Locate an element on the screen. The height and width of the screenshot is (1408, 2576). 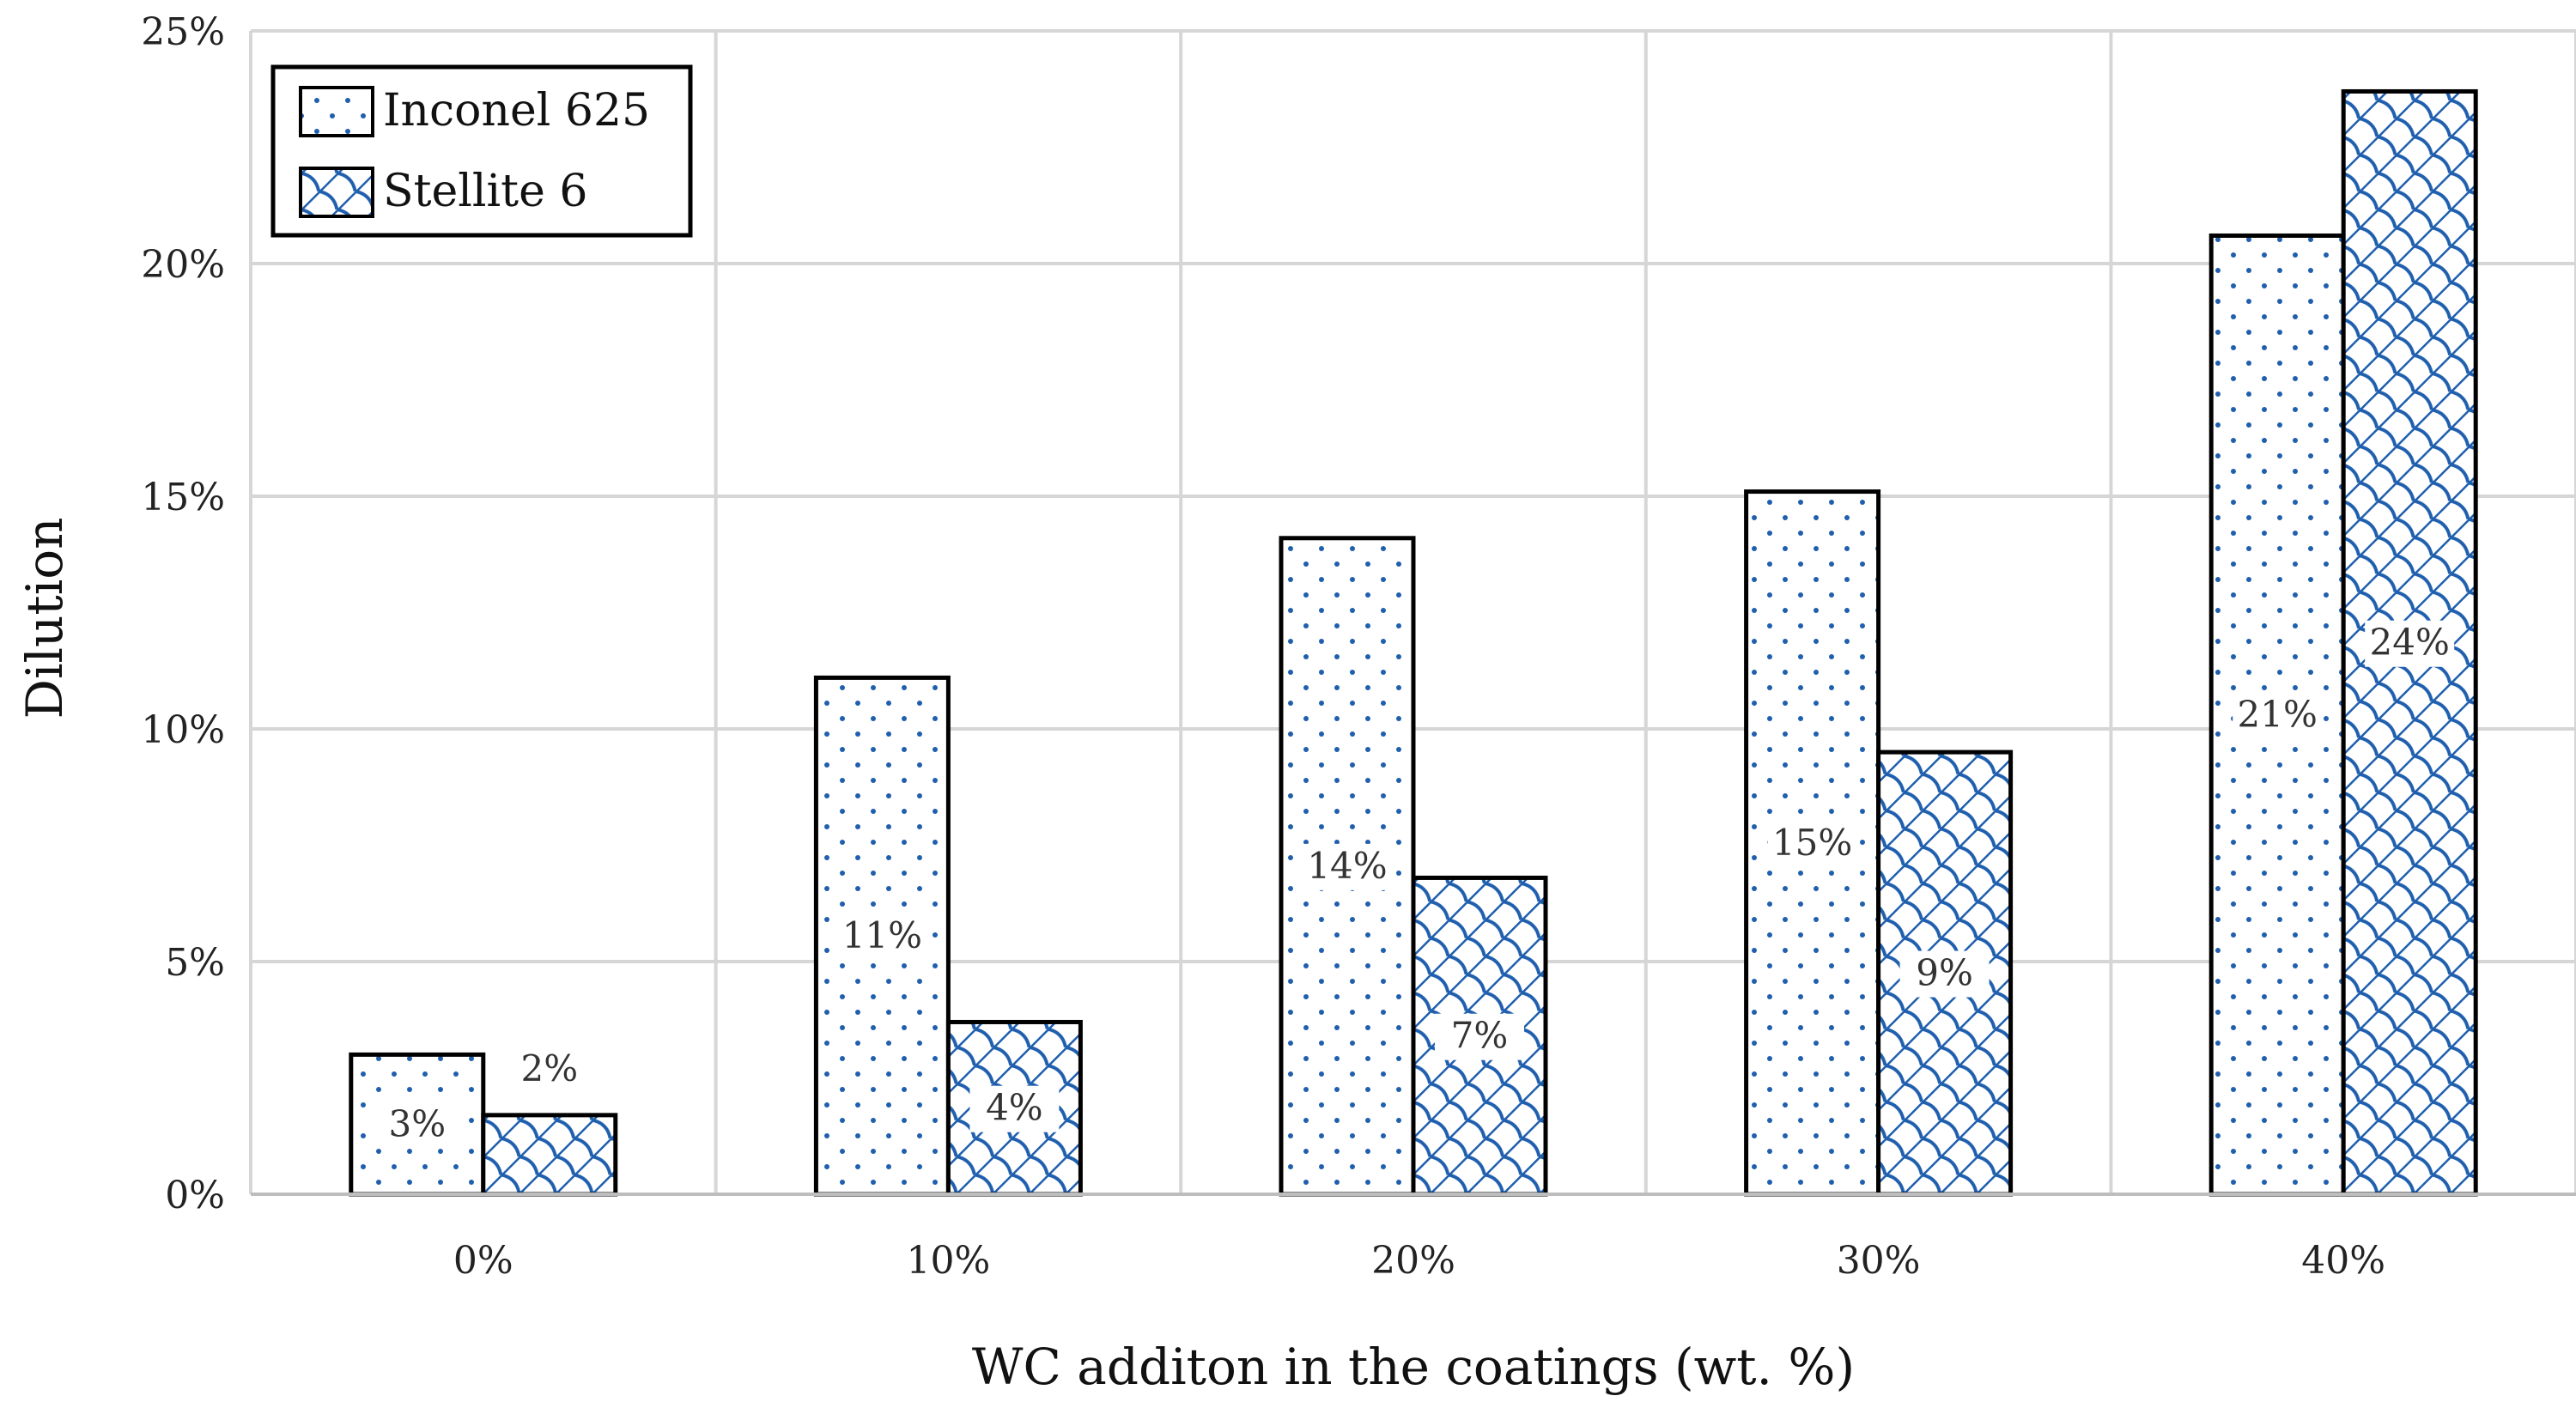
x-axis-title: WC additon in the coatings (wt. %) is located at coordinates (1414, 1367).